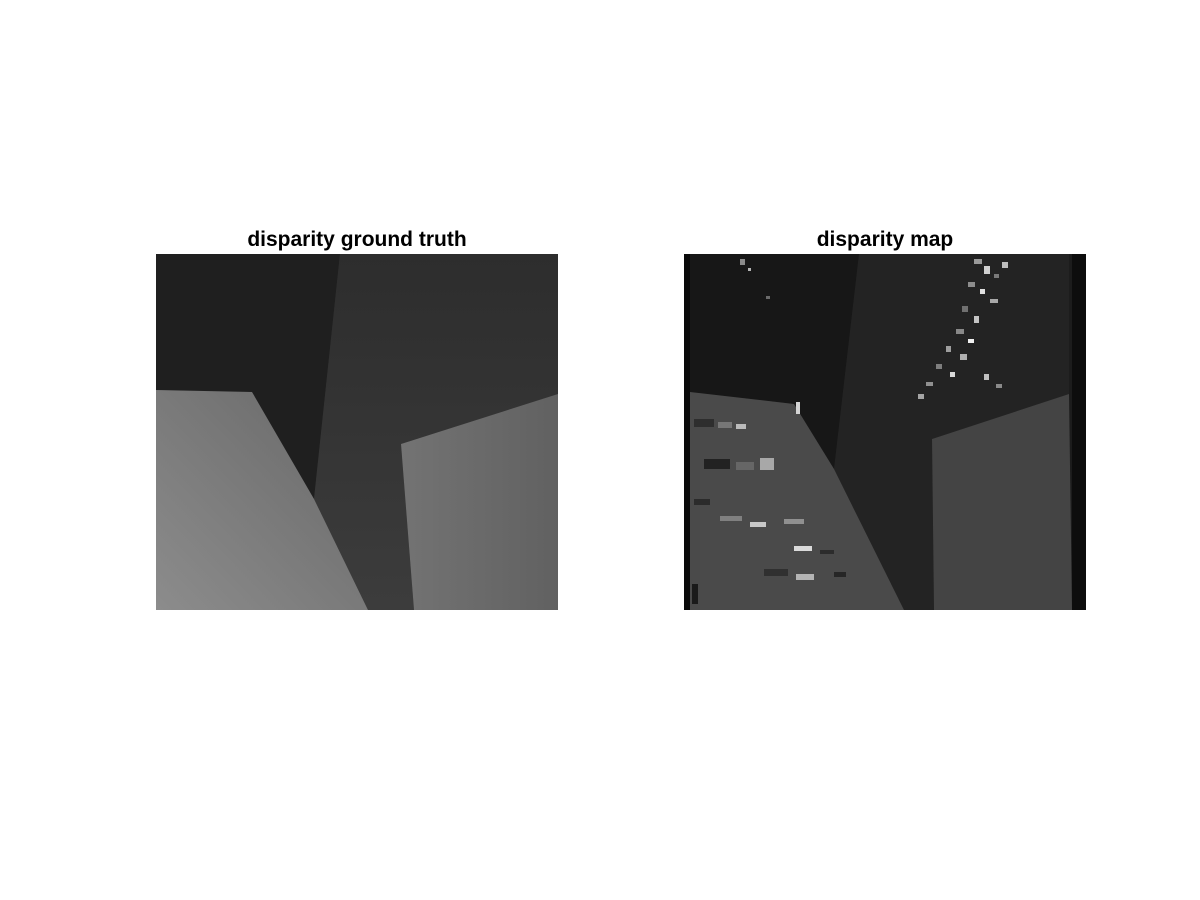 Image resolution: width=1200 pixels, height=900 pixels. I want to click on dm-right-slab, so click(1002, 502).